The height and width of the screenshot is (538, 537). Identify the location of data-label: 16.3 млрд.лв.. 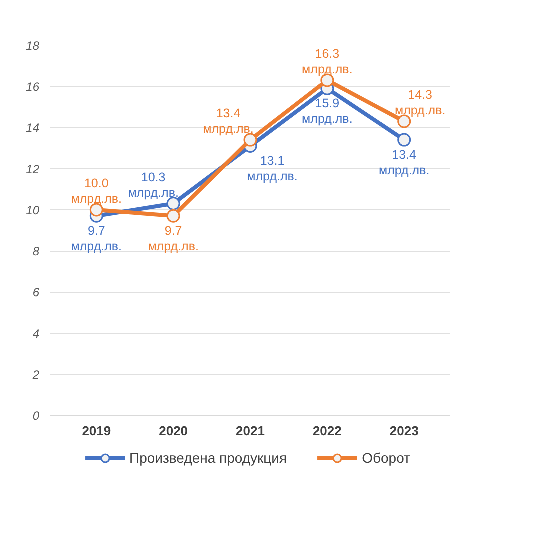
(327, 61).